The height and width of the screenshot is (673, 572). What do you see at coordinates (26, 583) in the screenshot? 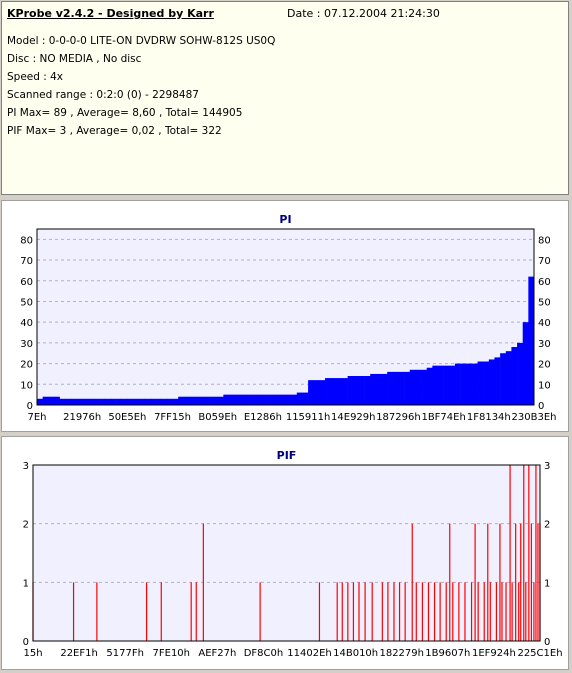
I see `y-tick-label-left: 1` at bounding box center [26, 583].